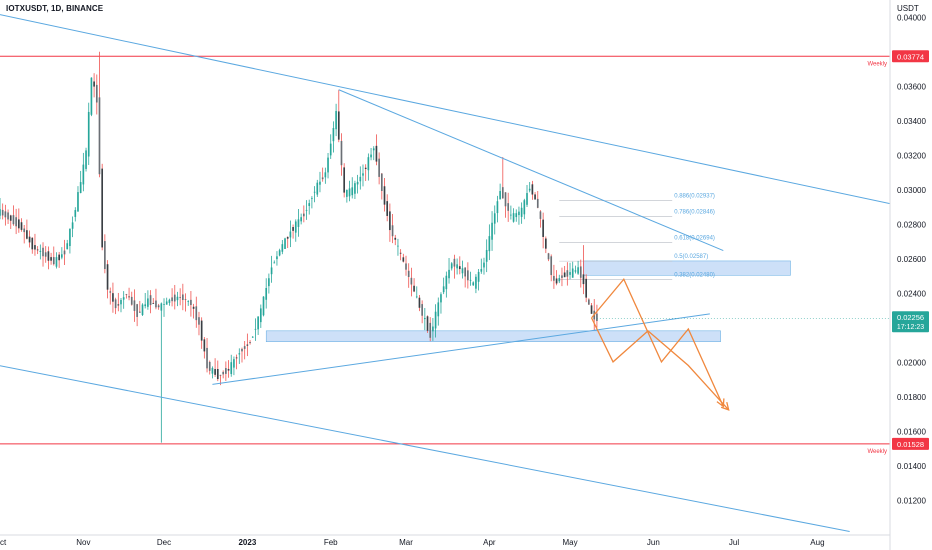 The height and width of the screenshot is (550, 932). What do you see at coordinates (910, 322) in the screenshot?
I see `current-price-box` at bounding box center [910, 322].